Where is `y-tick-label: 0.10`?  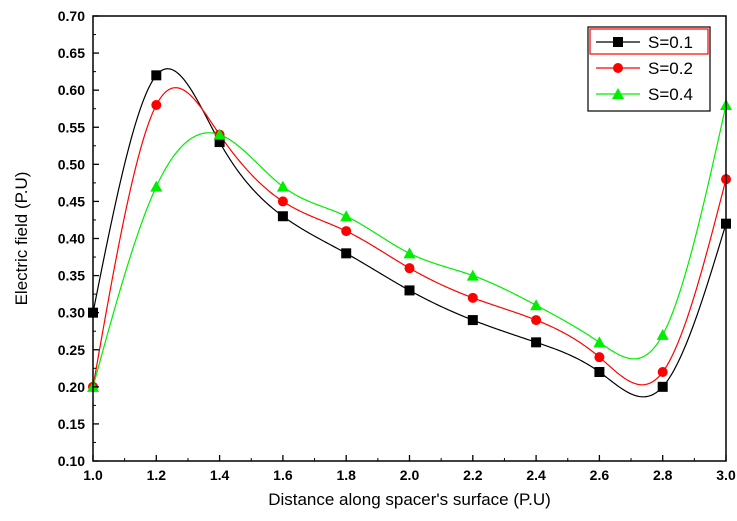
y-tick-label: 0.10 is located at coordinates (71, 461).